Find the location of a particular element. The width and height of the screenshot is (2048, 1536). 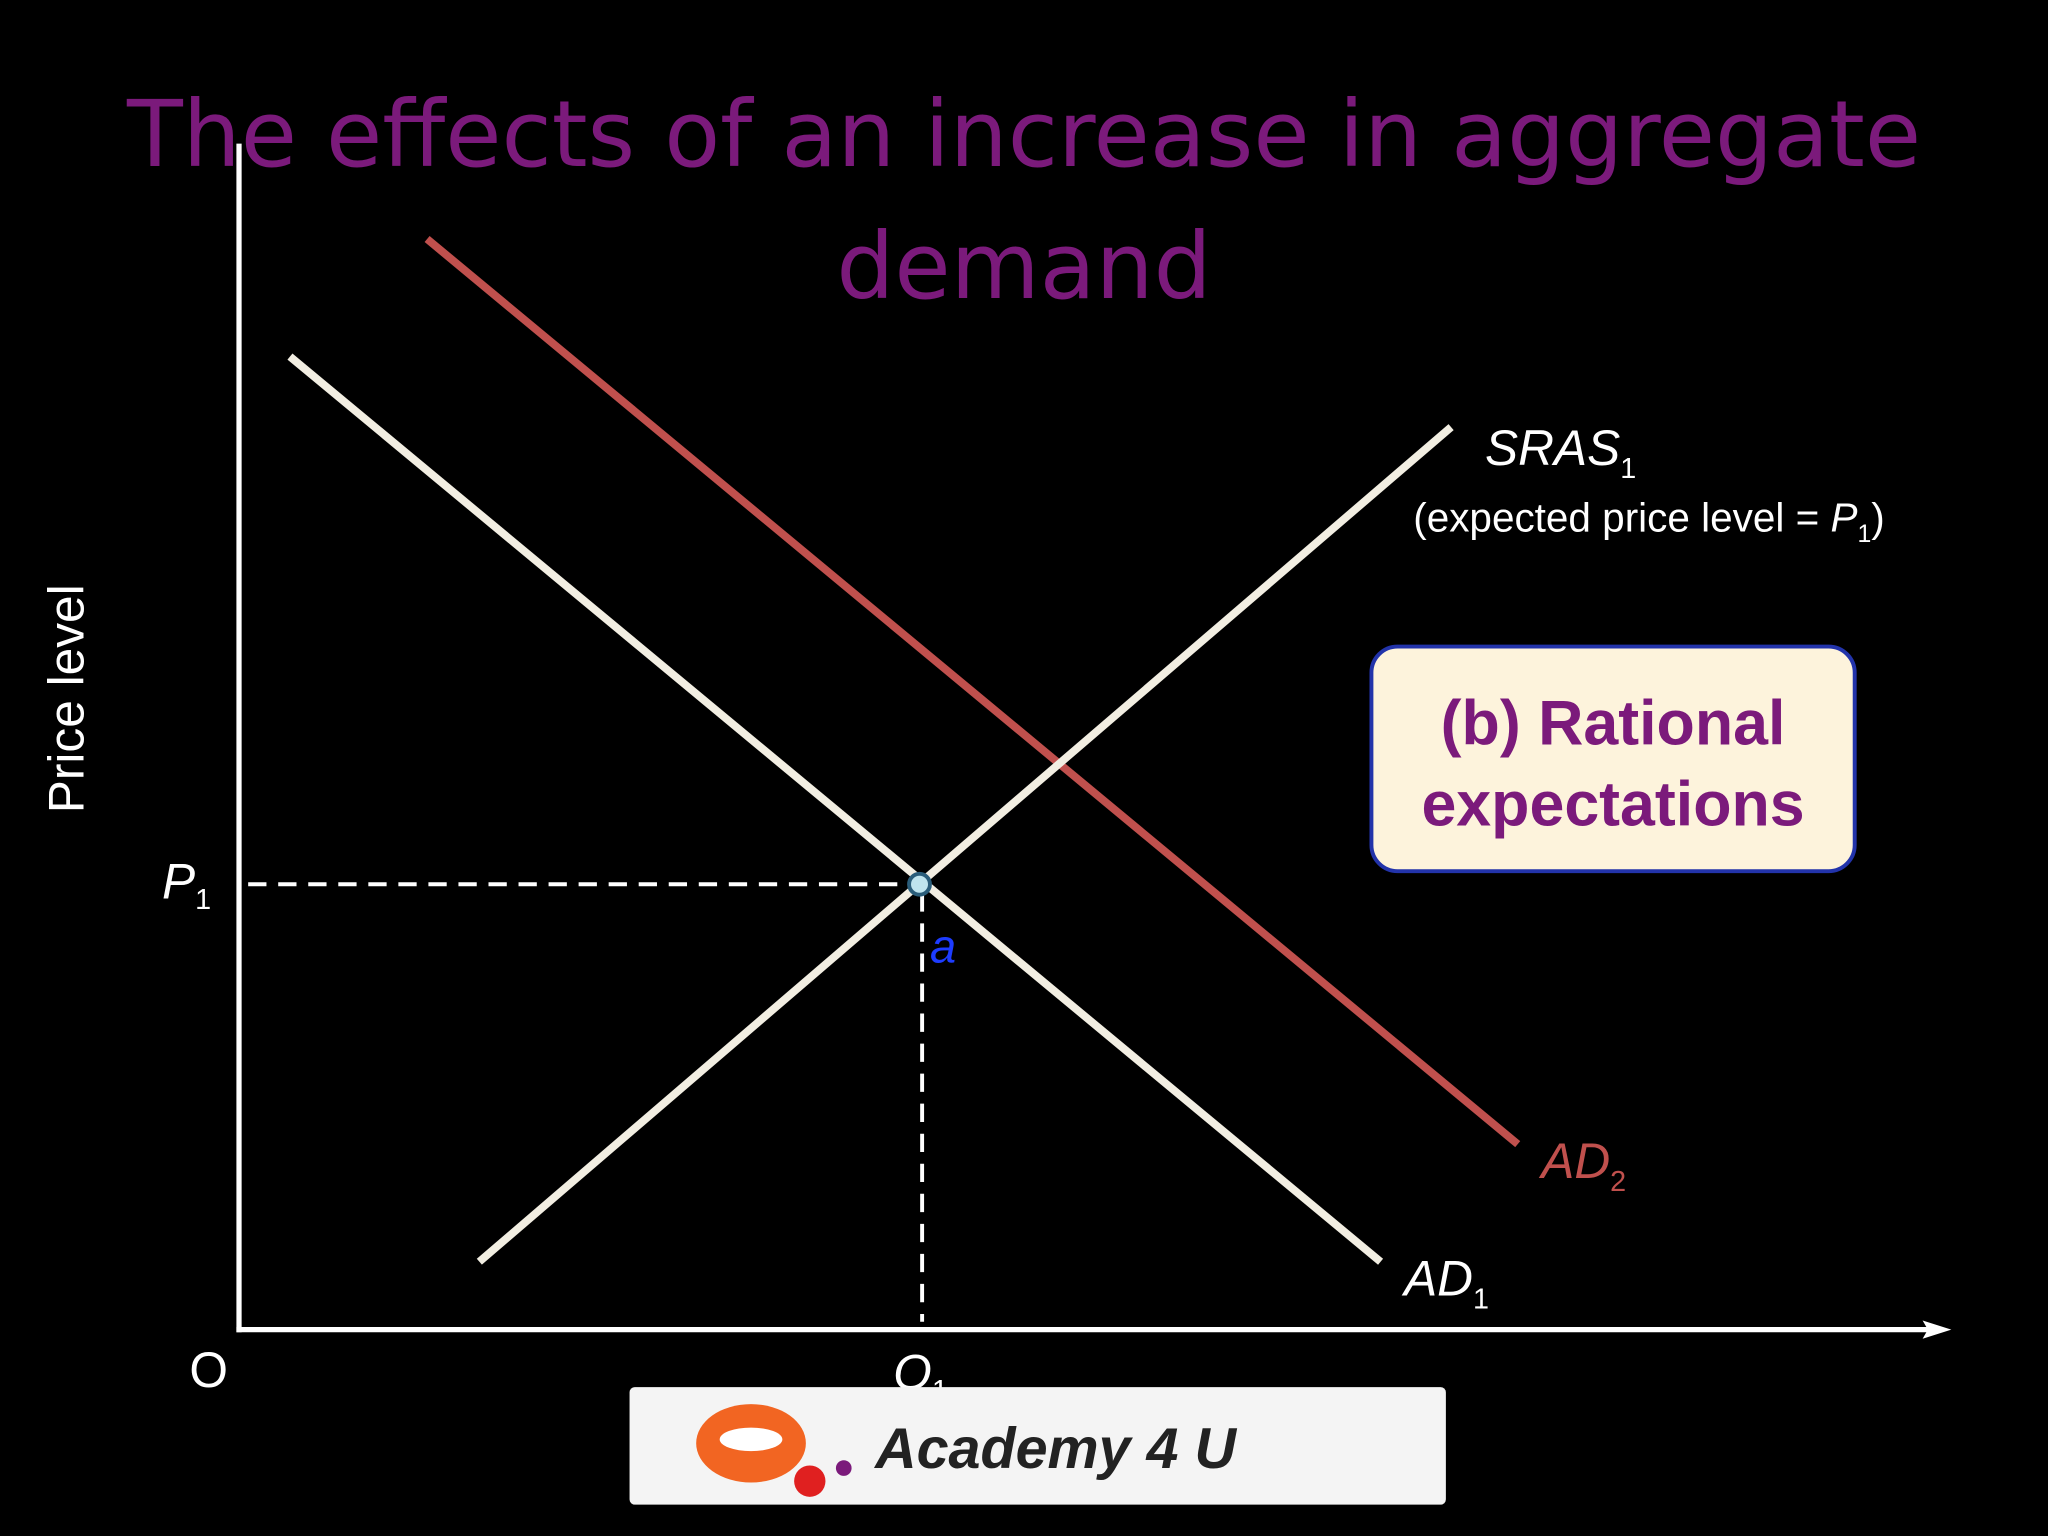

y-axis-label: Price level is located at coordinates (67, 698).